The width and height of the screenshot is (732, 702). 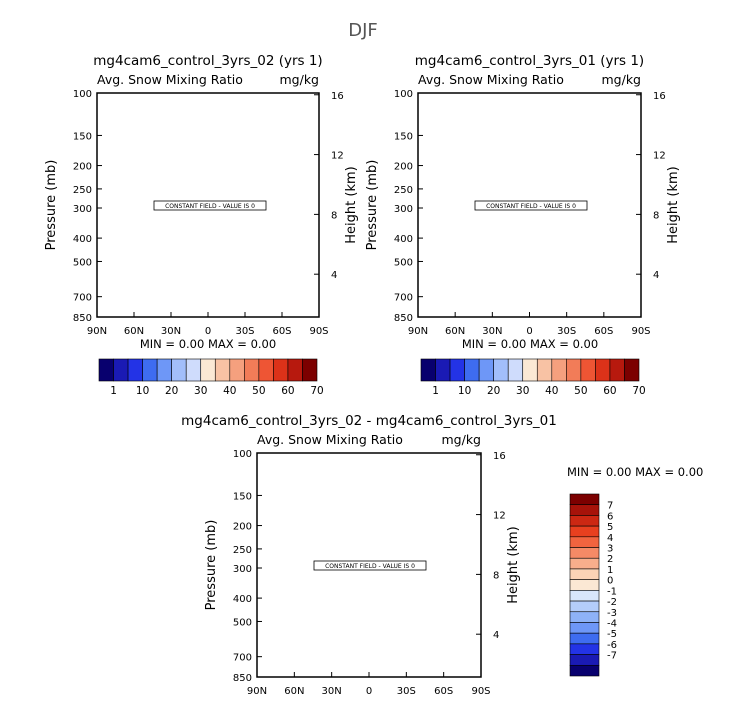 What do you see at coordinates (612, 634) in the screenshot?
I see `colorbar-label: -5` at bounding box center [612, 634].